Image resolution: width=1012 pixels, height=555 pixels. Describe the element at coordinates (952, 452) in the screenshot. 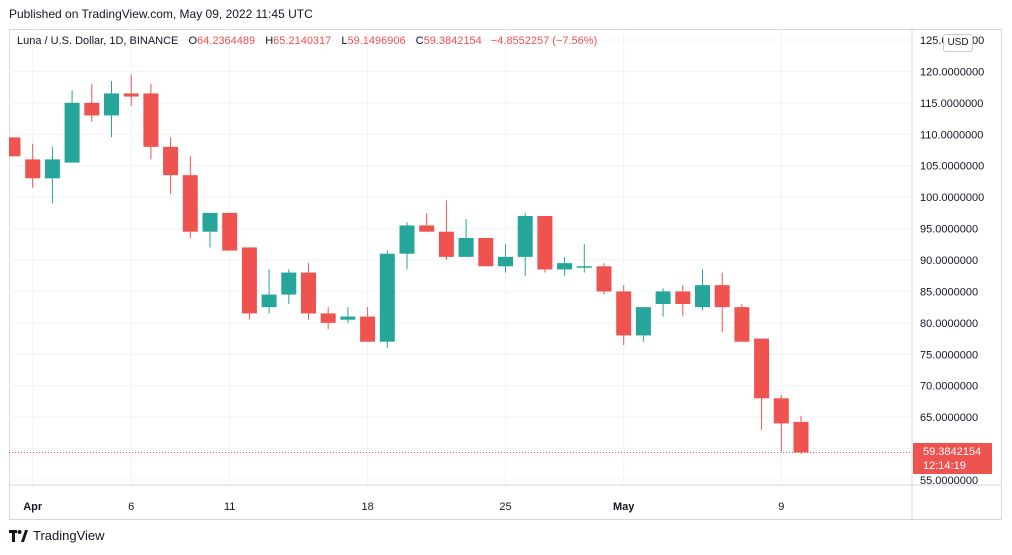

I see `last-price-value: 59.3842154` at that location.